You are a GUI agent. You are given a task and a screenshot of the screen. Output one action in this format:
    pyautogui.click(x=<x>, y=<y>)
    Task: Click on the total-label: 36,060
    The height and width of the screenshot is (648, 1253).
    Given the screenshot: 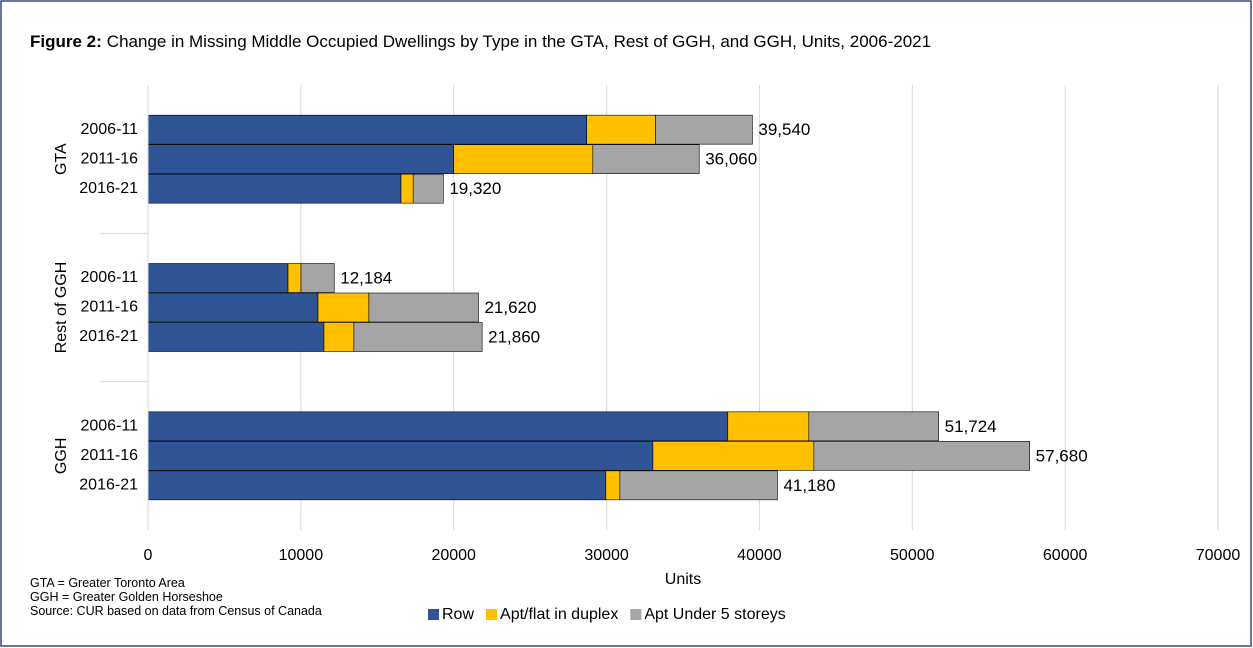 What is the action you would take?
    pyautogui.click(x=731, y=159)
    